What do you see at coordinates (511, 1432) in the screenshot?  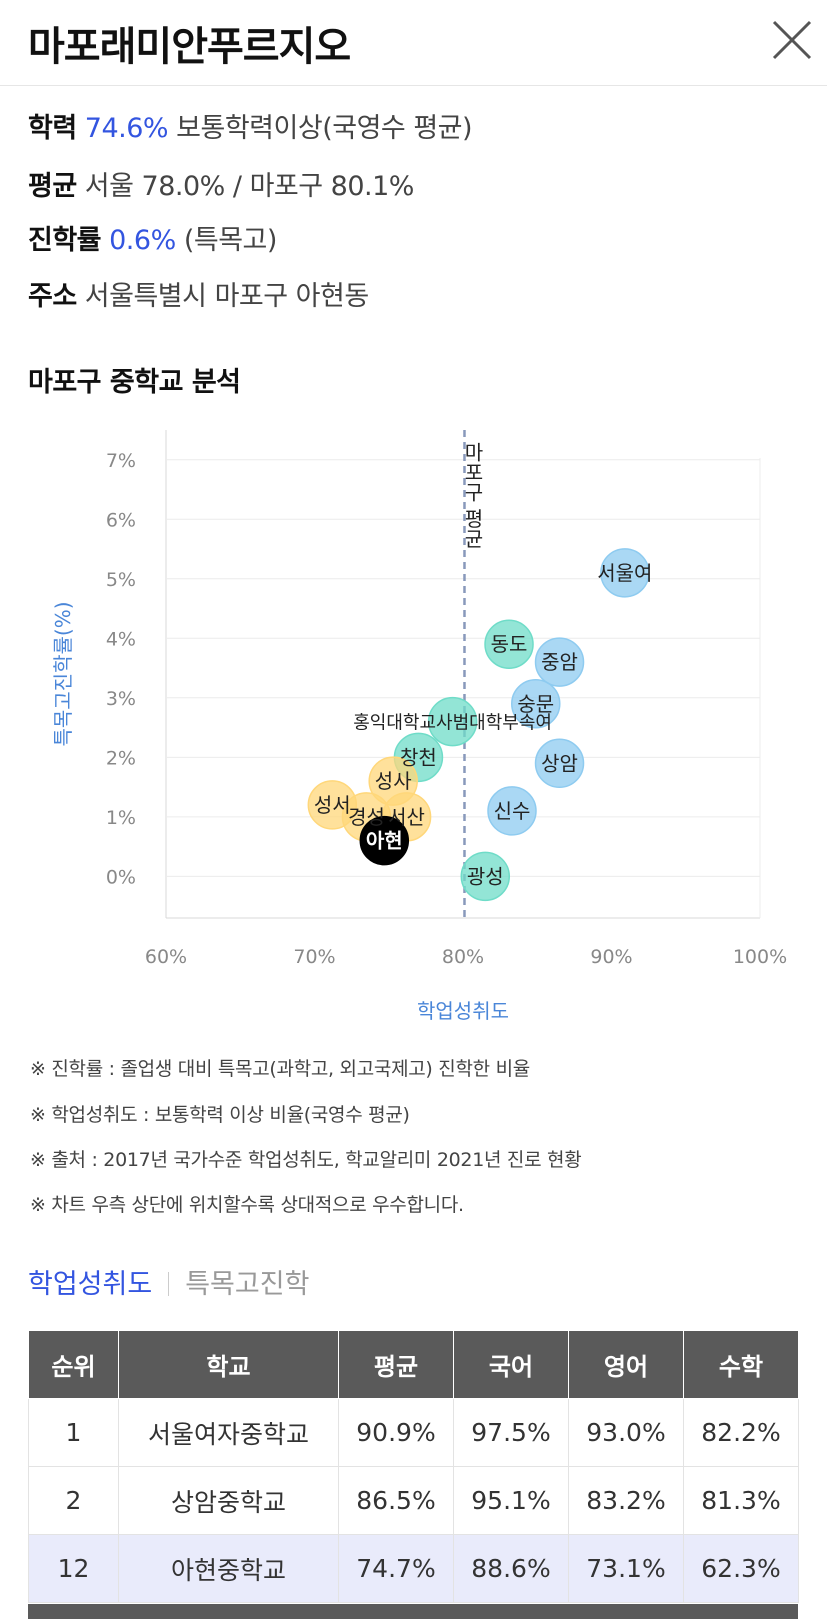 I see `korean-cell: 97.5%` at bounding box center [511, 1432].